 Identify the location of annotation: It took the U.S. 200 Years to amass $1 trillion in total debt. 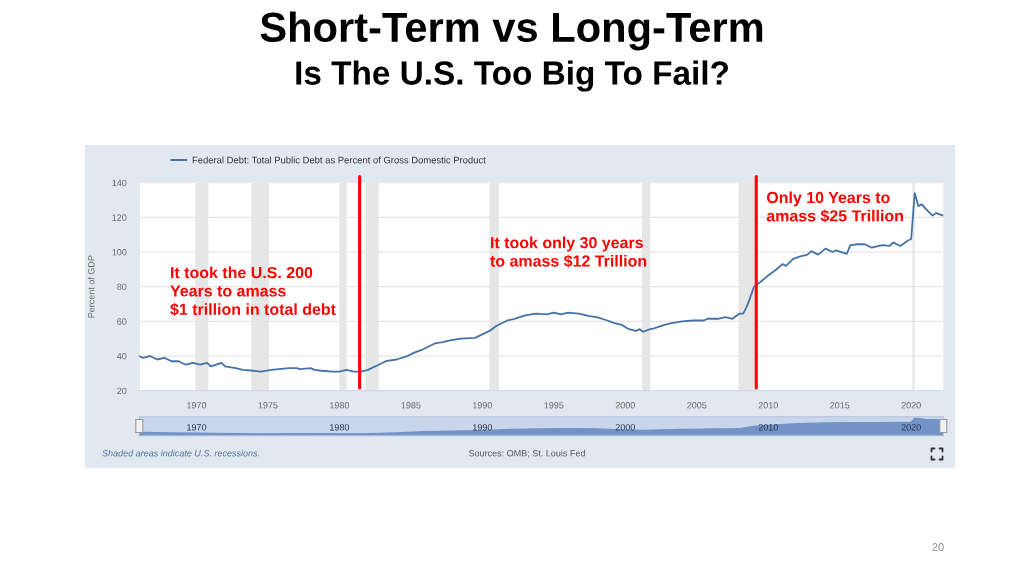
(253, 291).